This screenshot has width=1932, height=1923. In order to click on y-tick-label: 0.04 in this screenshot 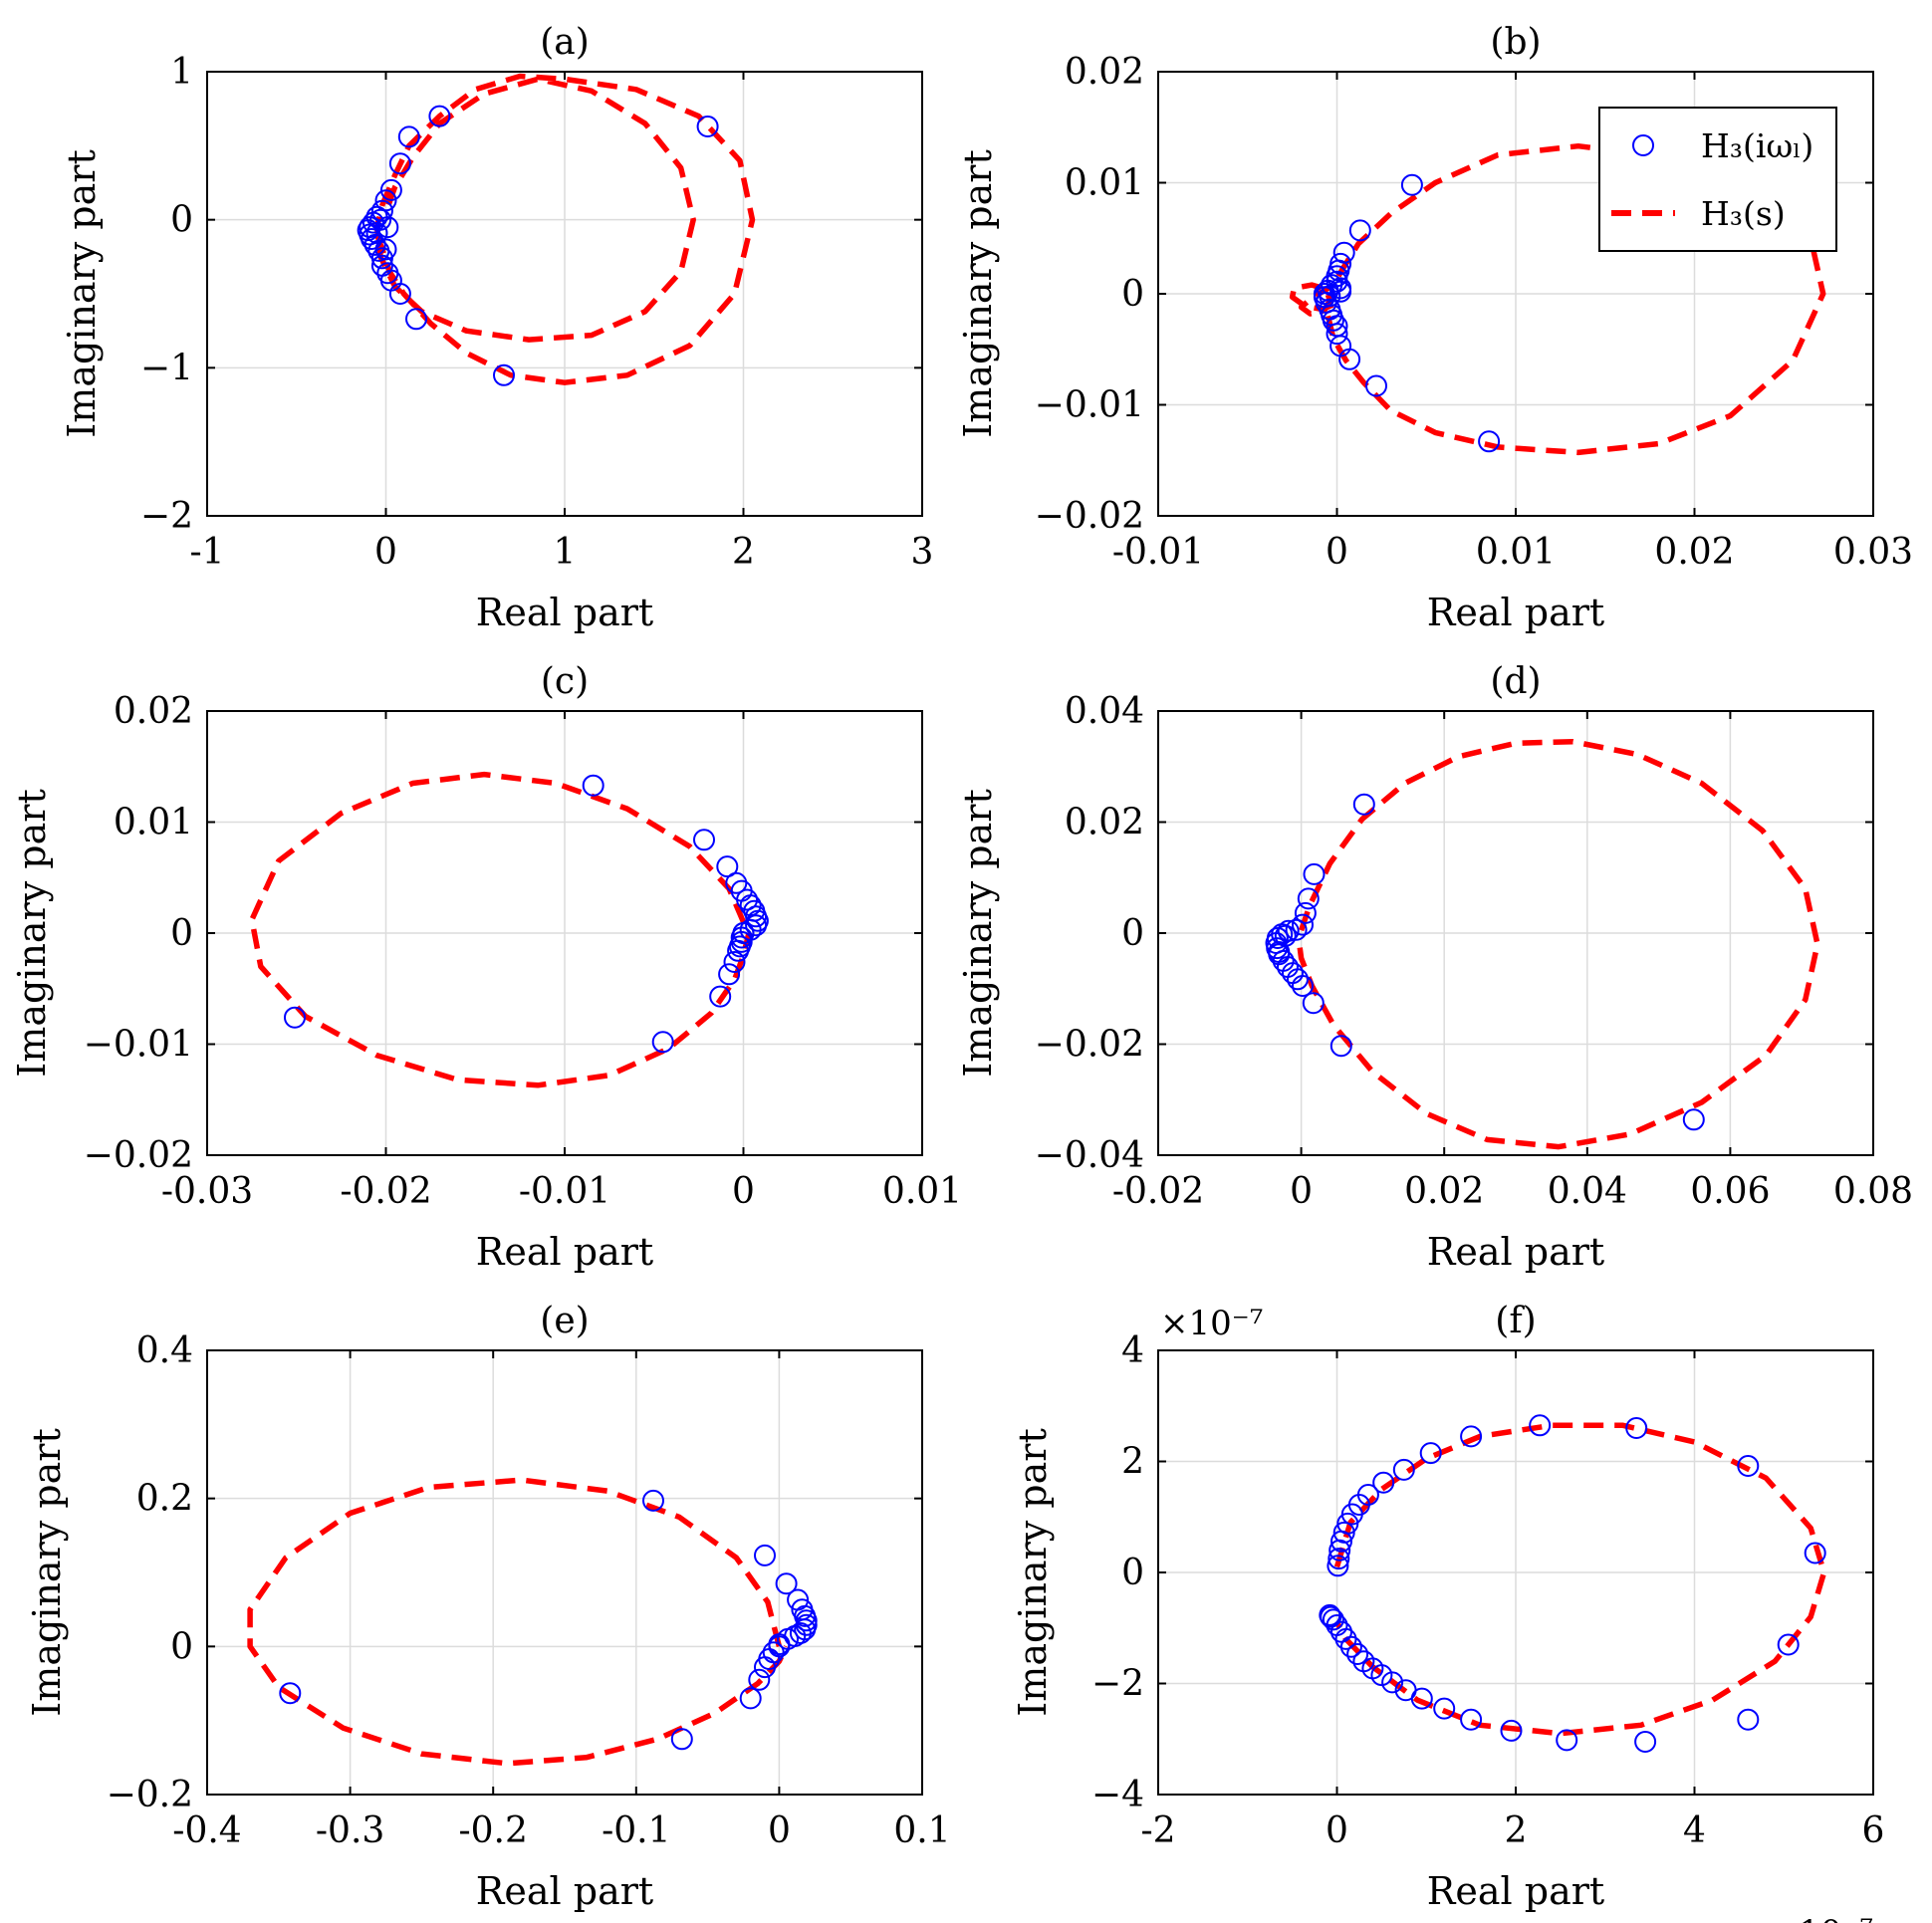, I will do `click(1104, 711)`.